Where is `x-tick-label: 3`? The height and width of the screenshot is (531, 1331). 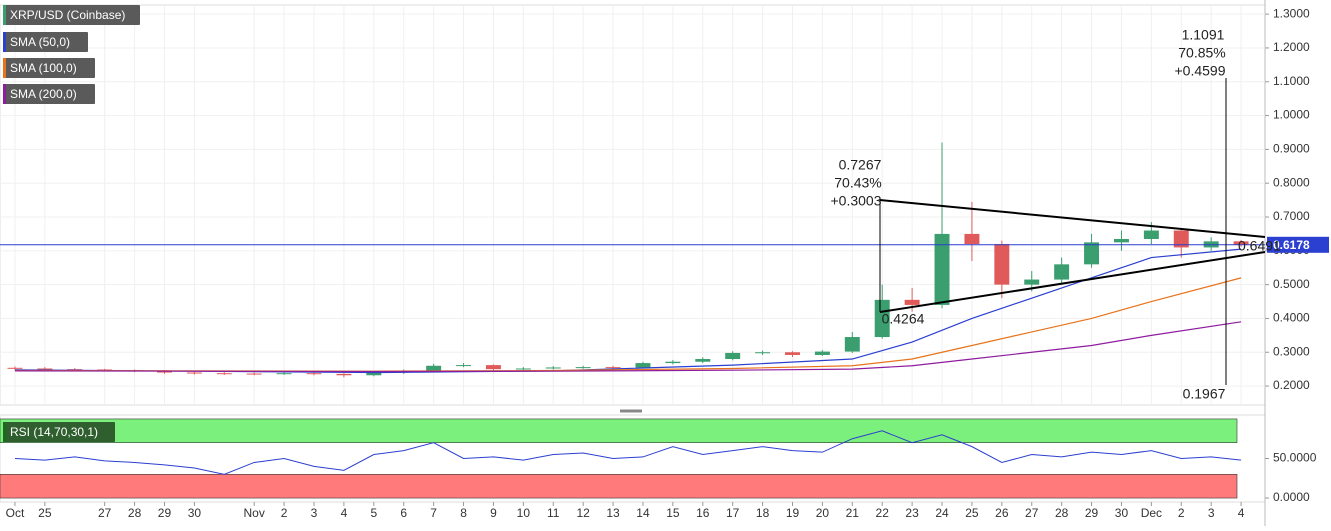
x-tick-label: 3 is located at coordinates (1211, 513).